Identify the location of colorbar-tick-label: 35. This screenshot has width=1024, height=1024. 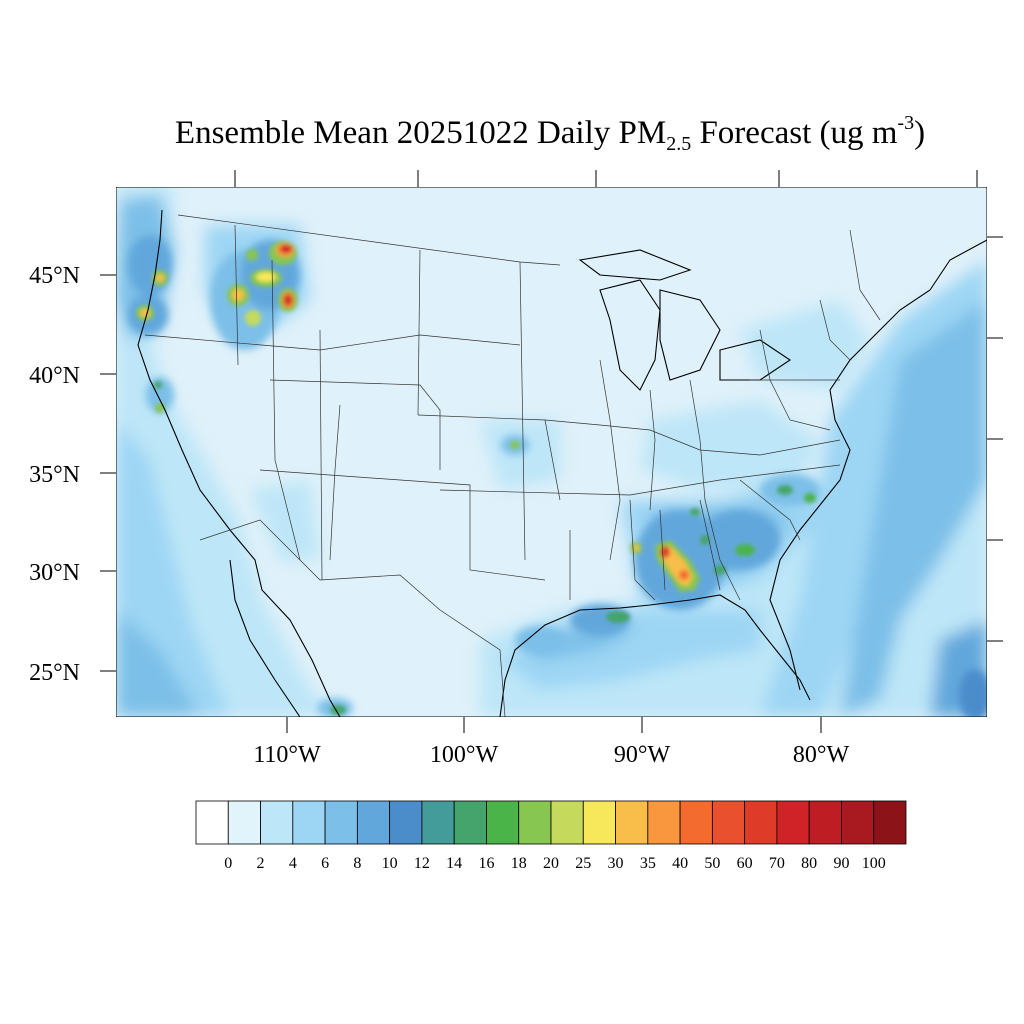
(648, 863).